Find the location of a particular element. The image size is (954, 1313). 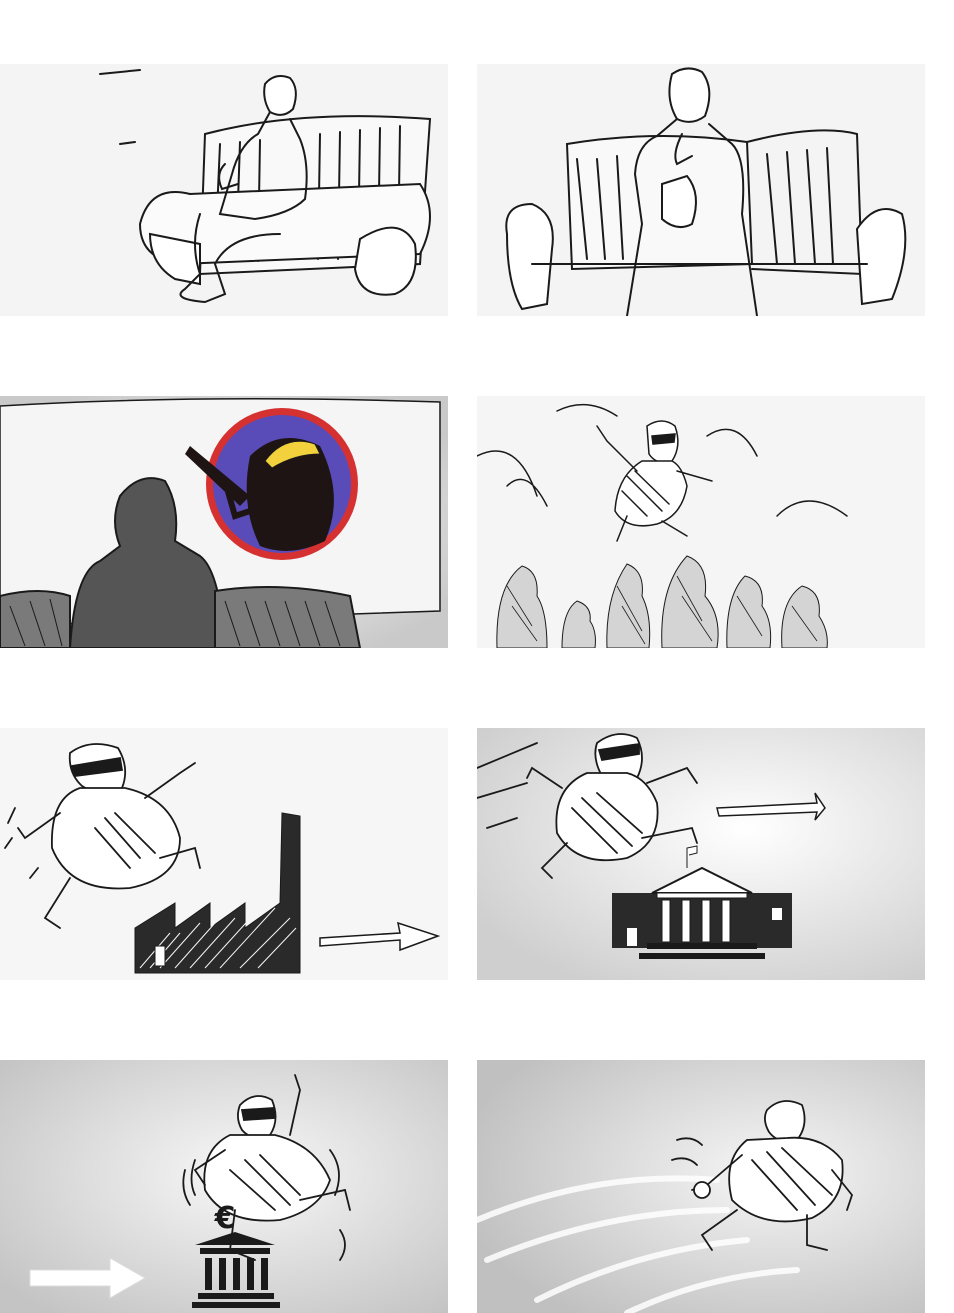

burglar-jumping-over-crowd-icon is located at coordinates (662, 525).